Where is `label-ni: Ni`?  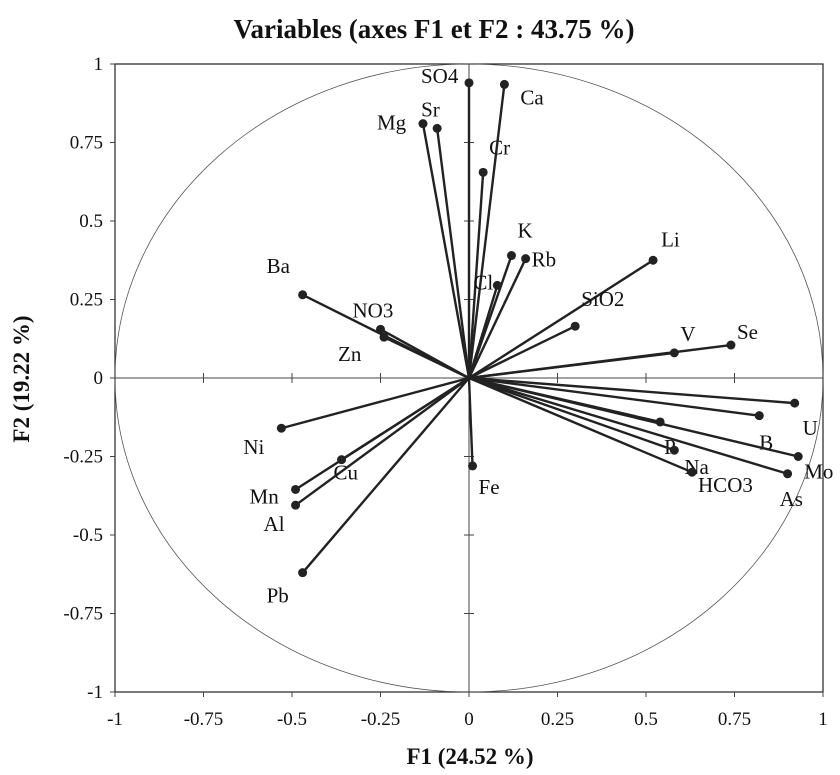 label-ni: Ni is located at coordinates (253, 447).